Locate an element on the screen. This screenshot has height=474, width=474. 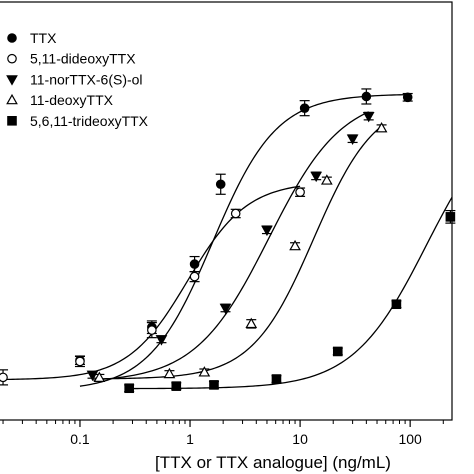
legend-marker-11-deoxyttx is located at coordinates (12, 99).